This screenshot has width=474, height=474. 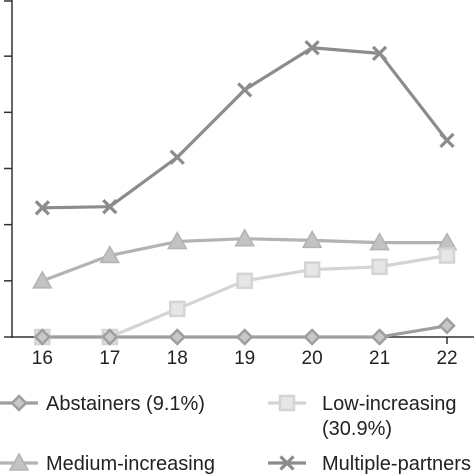 What do you see at coordinates (19, 403) in the screenshot?
I see `legend-marker-abstainers` at bounding box center [19, 403].